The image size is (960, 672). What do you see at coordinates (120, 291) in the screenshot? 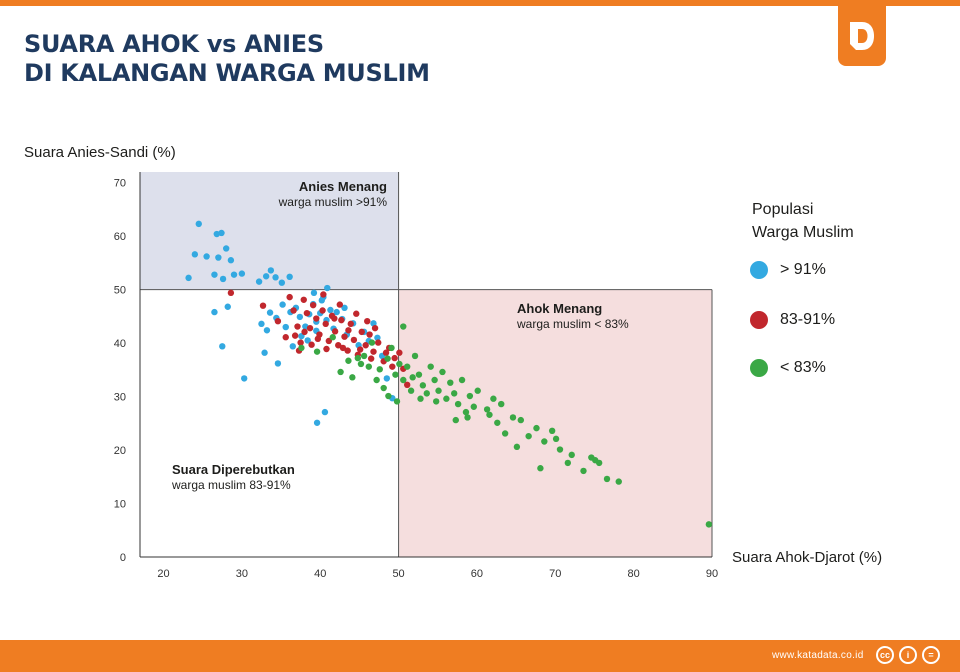
I see `y-tick-label: 50` at bounding box center [120, 291].